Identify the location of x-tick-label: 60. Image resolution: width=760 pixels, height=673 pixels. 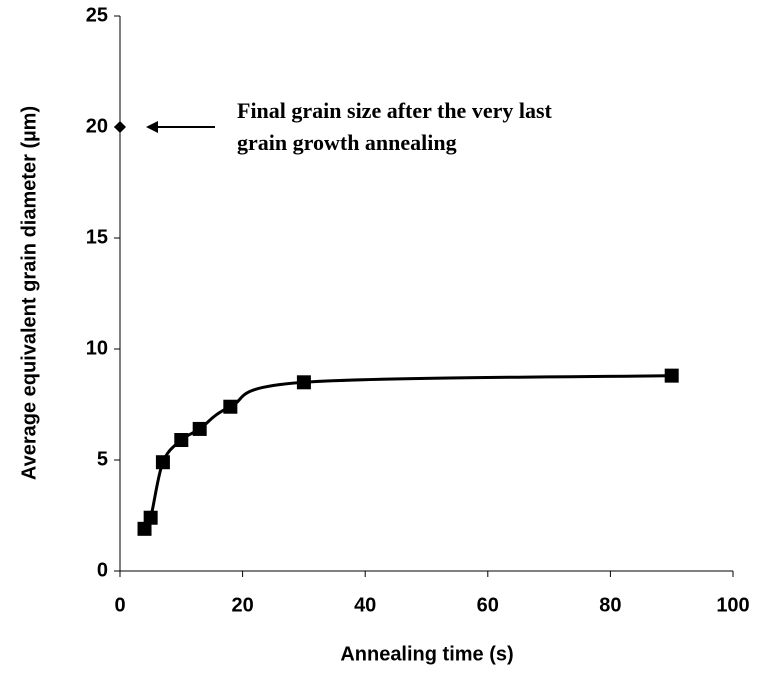
(488, 605).